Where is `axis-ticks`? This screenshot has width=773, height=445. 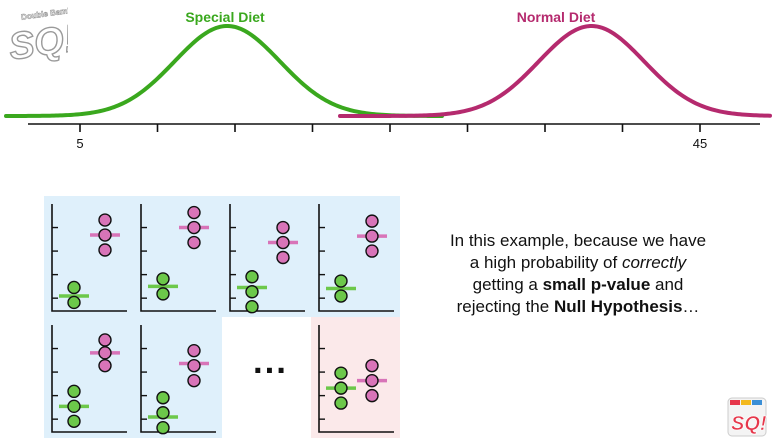 axis-ticks is located at coordinates (390, 128).